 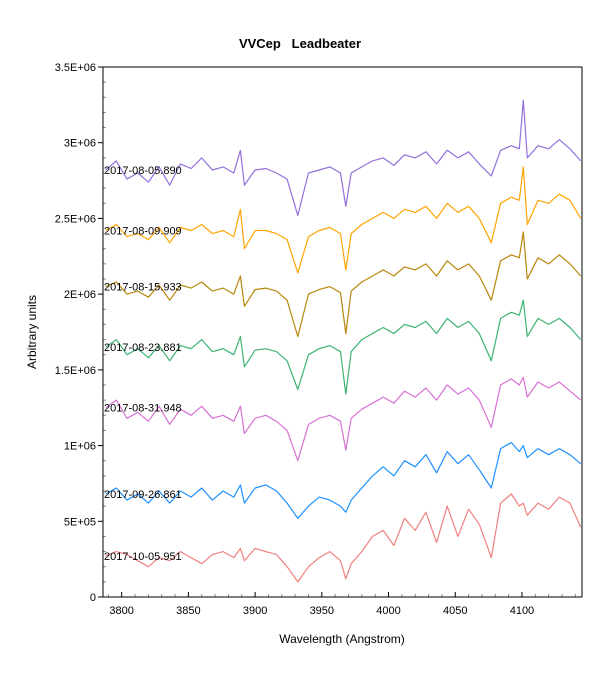 What do you see at coordinates (300, 43) in the screenshot?
I see `chart-title: VVCep Leadbeater` at bounding box center [300, 43].